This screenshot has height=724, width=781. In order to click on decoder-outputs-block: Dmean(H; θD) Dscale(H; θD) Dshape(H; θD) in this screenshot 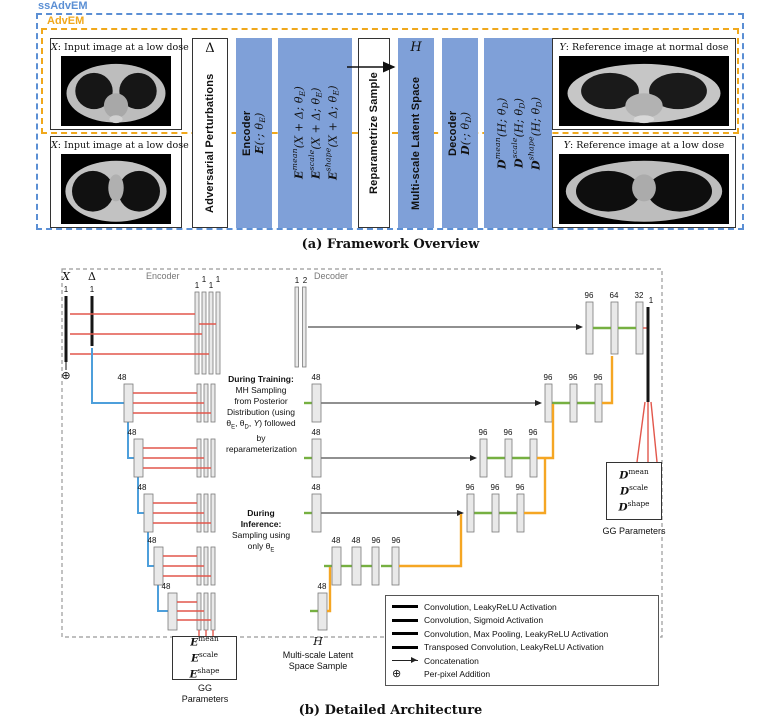, I will do `click(518, 133)`.